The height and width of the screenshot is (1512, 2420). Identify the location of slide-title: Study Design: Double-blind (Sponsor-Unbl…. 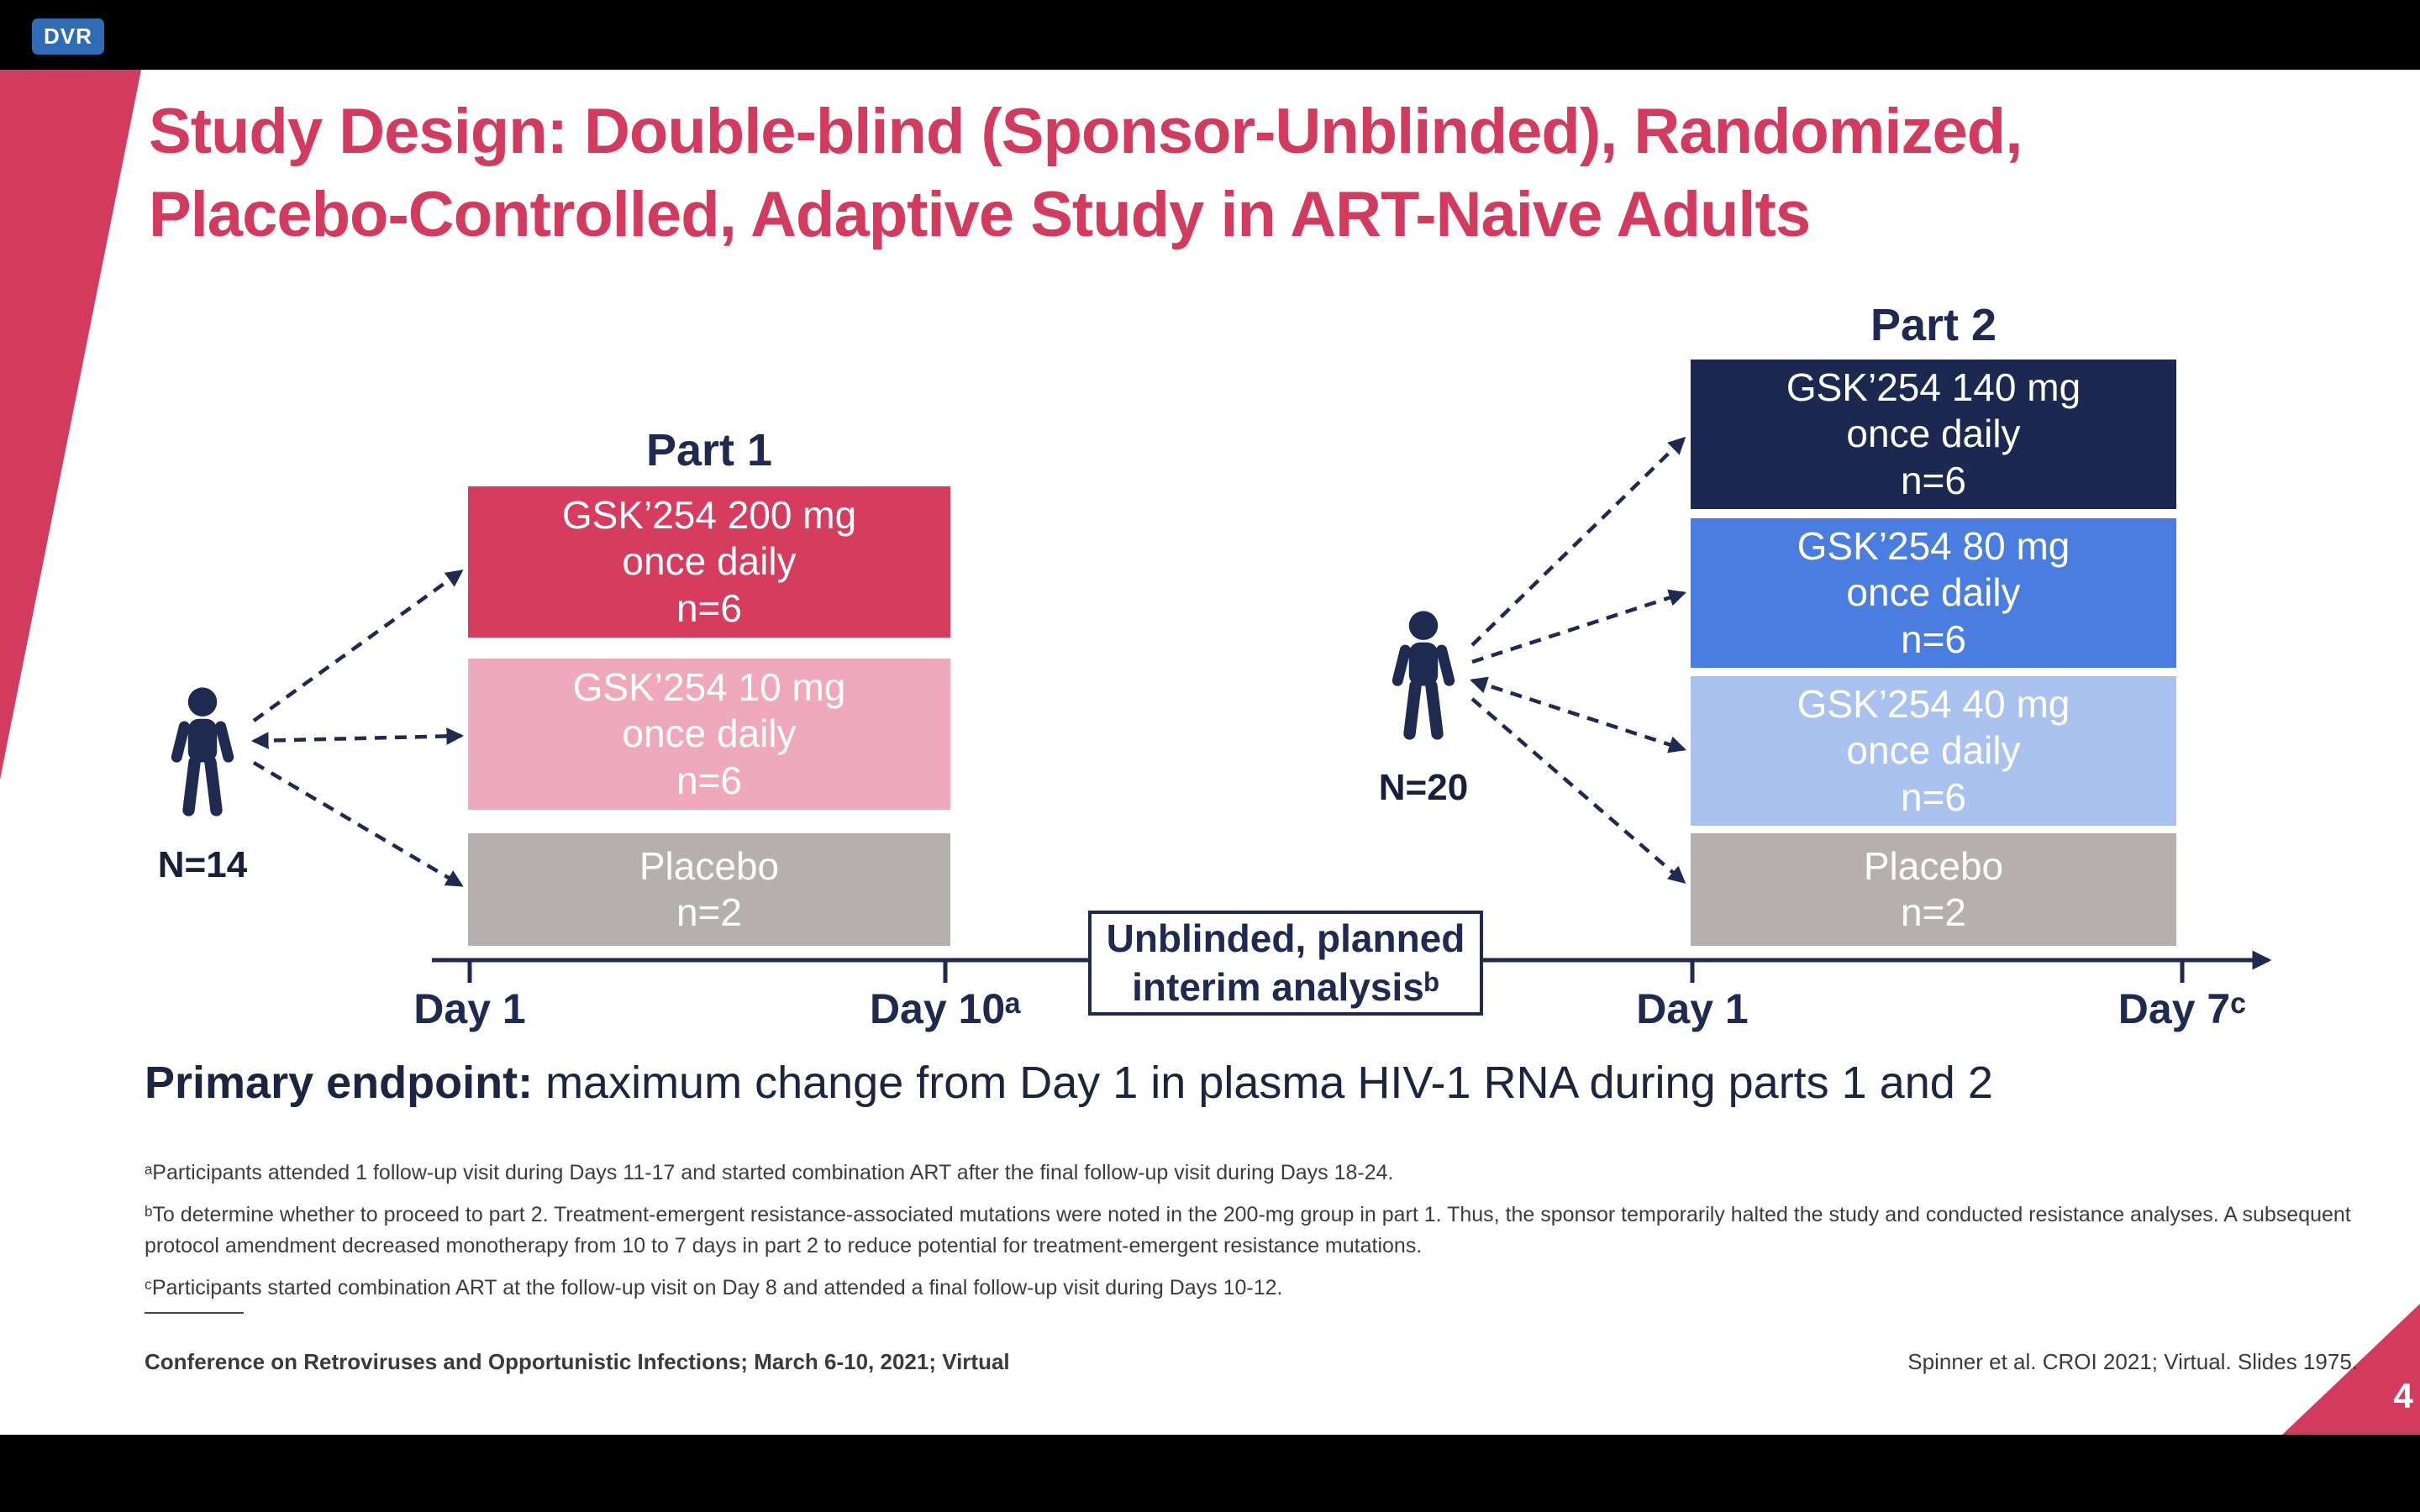
(1086, 174).